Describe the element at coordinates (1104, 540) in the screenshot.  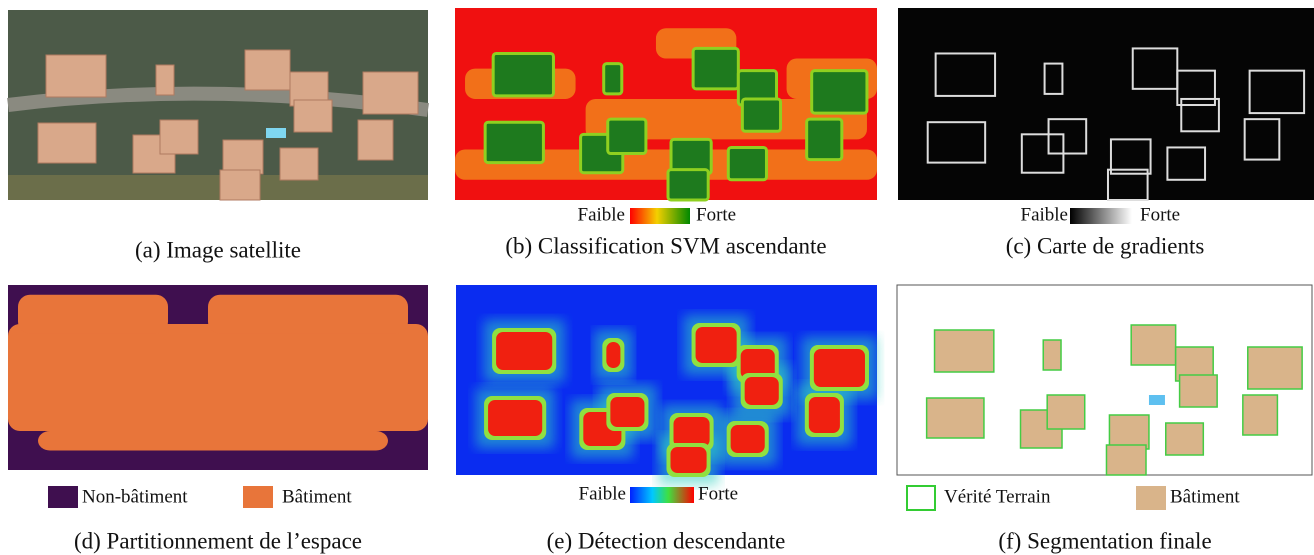
I see `caption: (f) Segmentation finale` at that location.